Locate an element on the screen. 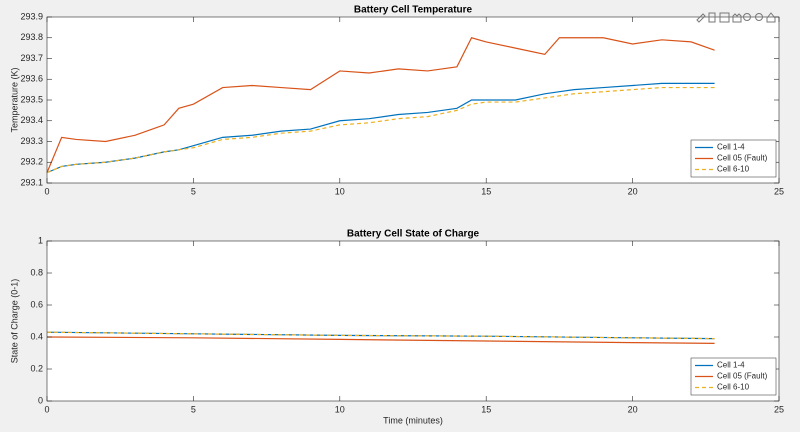  legend-box is located at coordinates (733, 158).